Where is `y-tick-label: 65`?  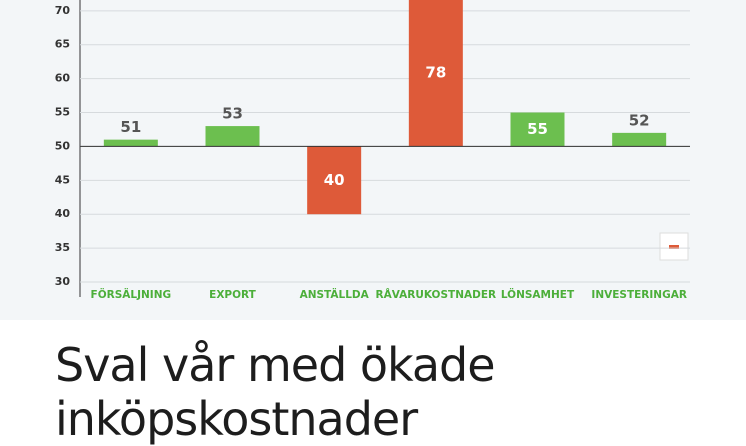
y-tick-label: 65 is located at coordinates (62, 44).